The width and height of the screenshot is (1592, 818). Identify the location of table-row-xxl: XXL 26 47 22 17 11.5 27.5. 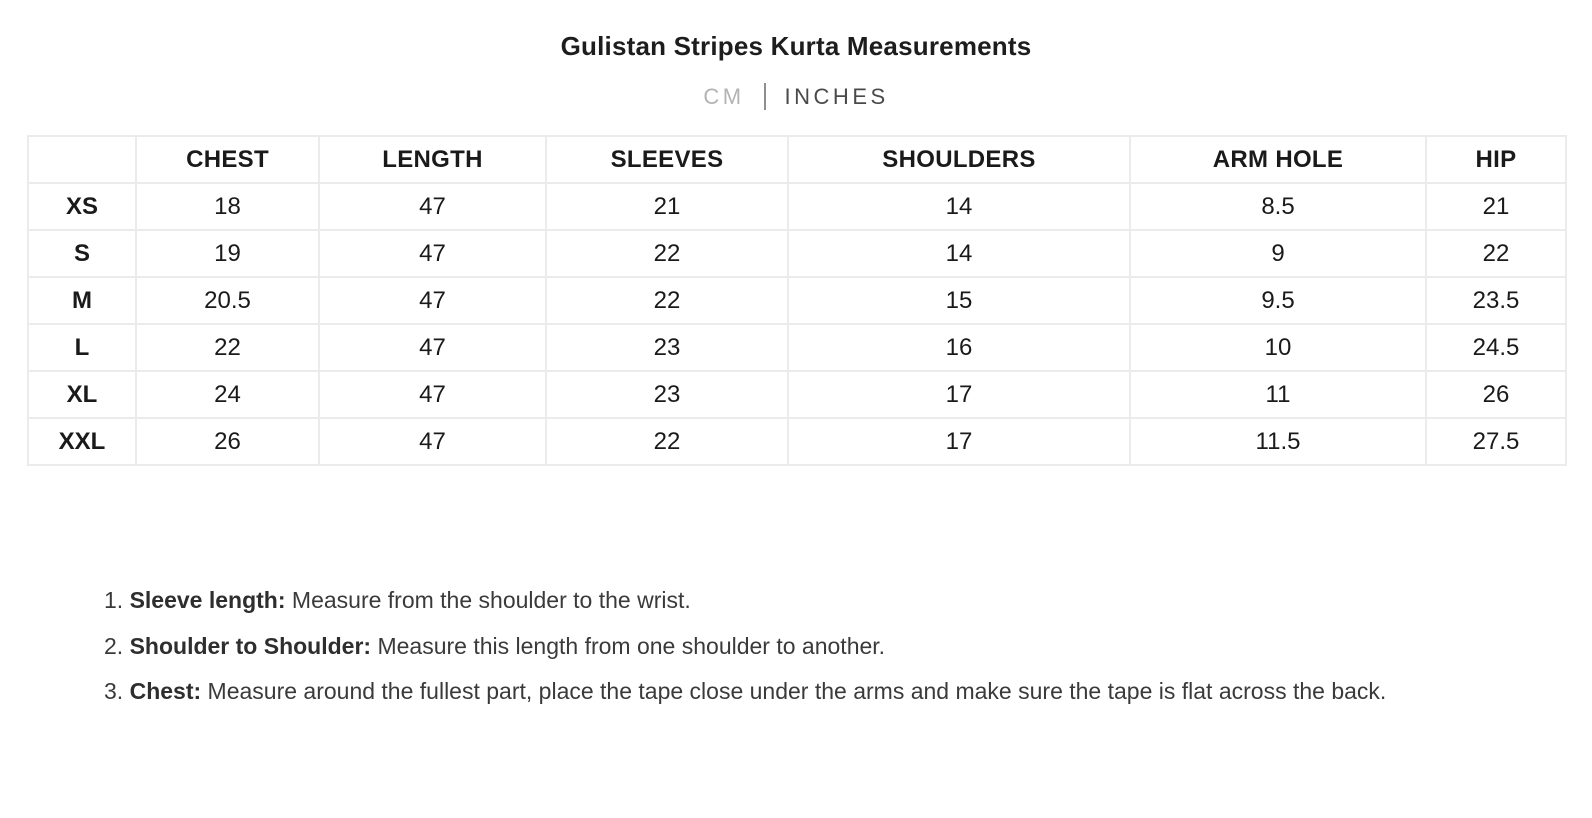
(797, 441).